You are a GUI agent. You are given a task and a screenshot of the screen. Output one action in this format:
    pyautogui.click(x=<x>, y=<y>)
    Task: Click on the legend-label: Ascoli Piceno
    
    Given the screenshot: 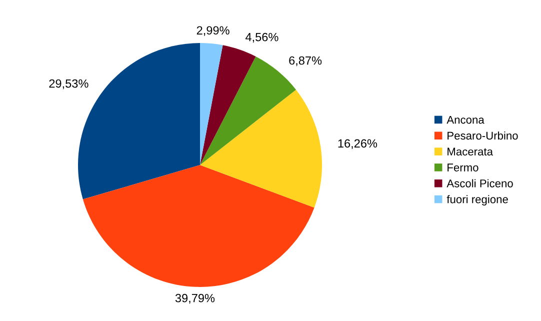 What is the action you would take?
    pyautogui.click(x=479, y=183)
    